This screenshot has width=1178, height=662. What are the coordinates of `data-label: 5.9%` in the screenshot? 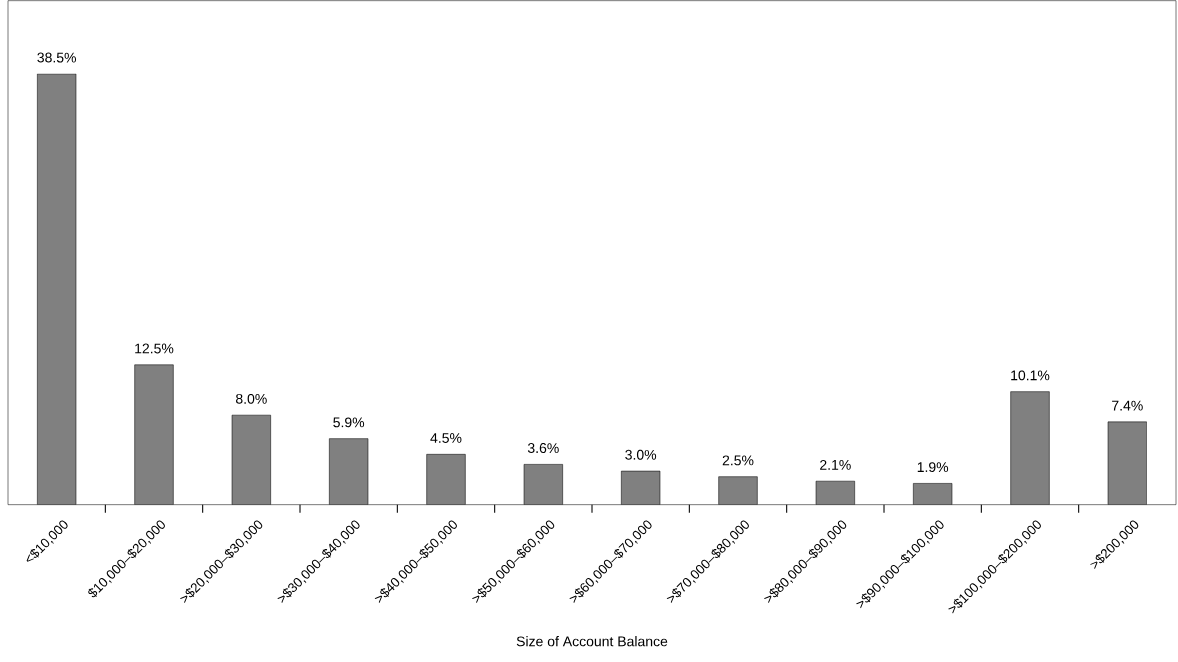 It's located at (349, 422).